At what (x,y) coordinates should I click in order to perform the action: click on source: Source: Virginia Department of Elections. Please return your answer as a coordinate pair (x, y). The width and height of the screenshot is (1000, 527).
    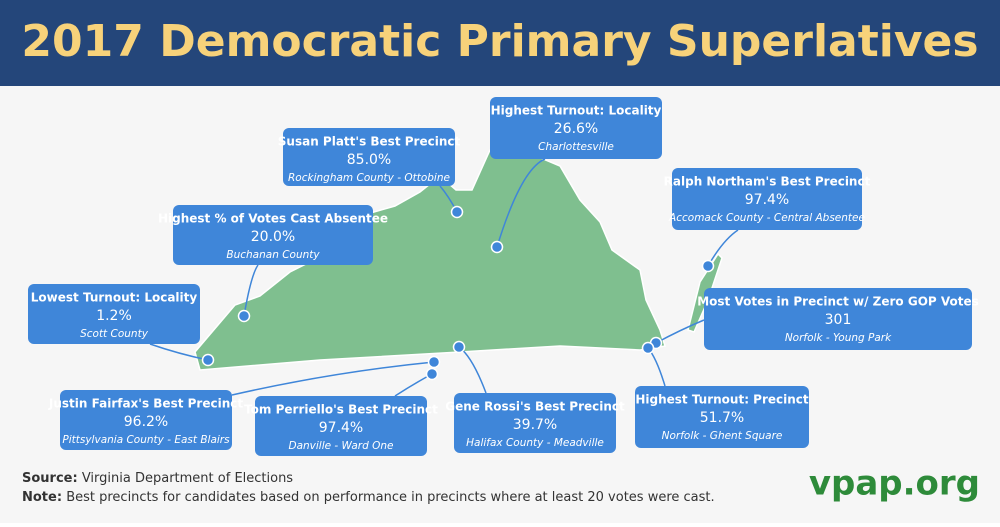
    Looking at the image, I should click on (157, 478).